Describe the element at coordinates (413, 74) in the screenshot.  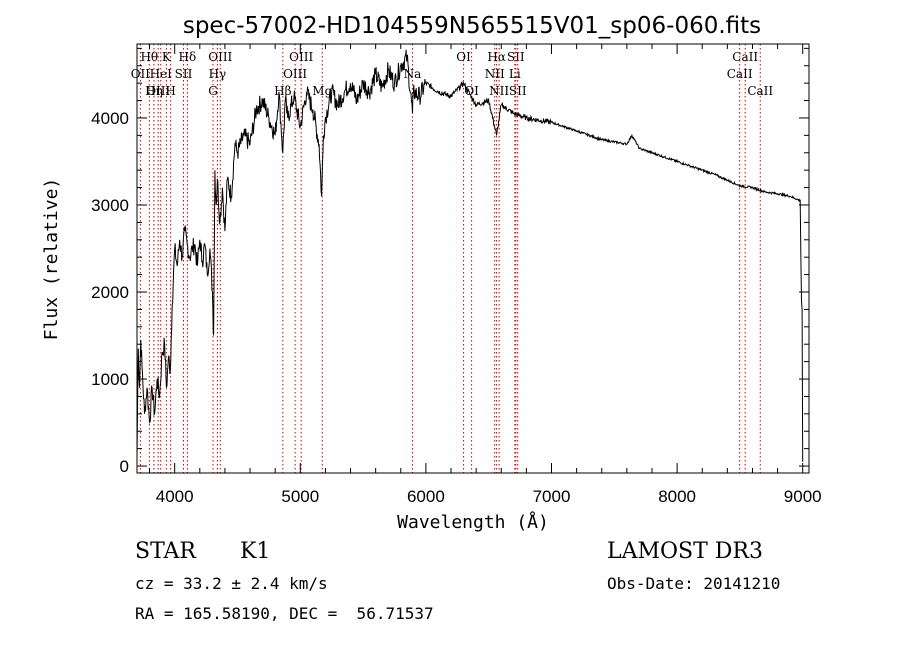
I see `emission-line-label: Na` at that location.